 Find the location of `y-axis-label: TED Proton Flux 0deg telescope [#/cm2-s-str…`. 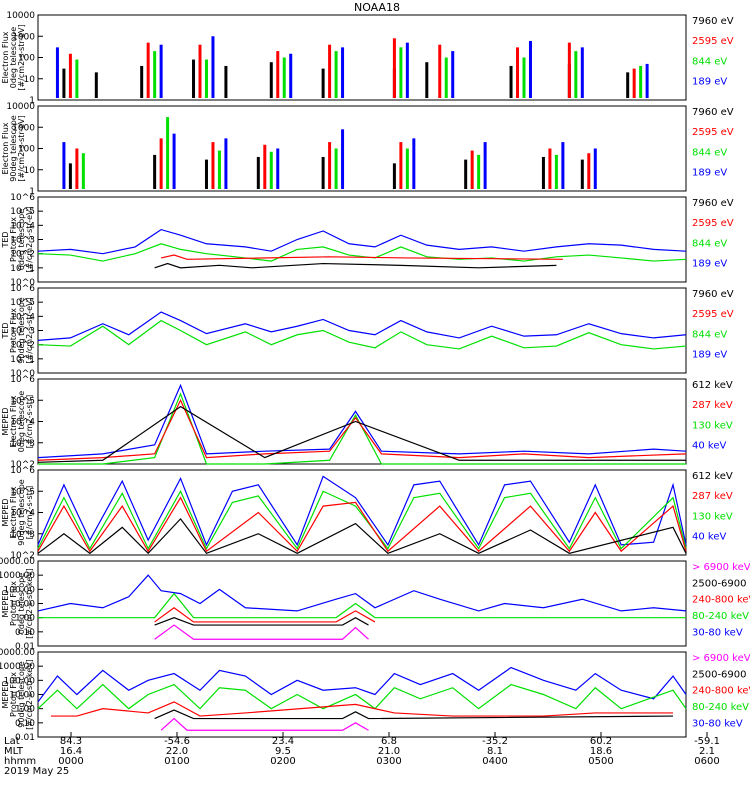

y-axis-label: TED Proton Flux 0deg telescope [#/cm2-s-str… is located at coordinates (17, 239).